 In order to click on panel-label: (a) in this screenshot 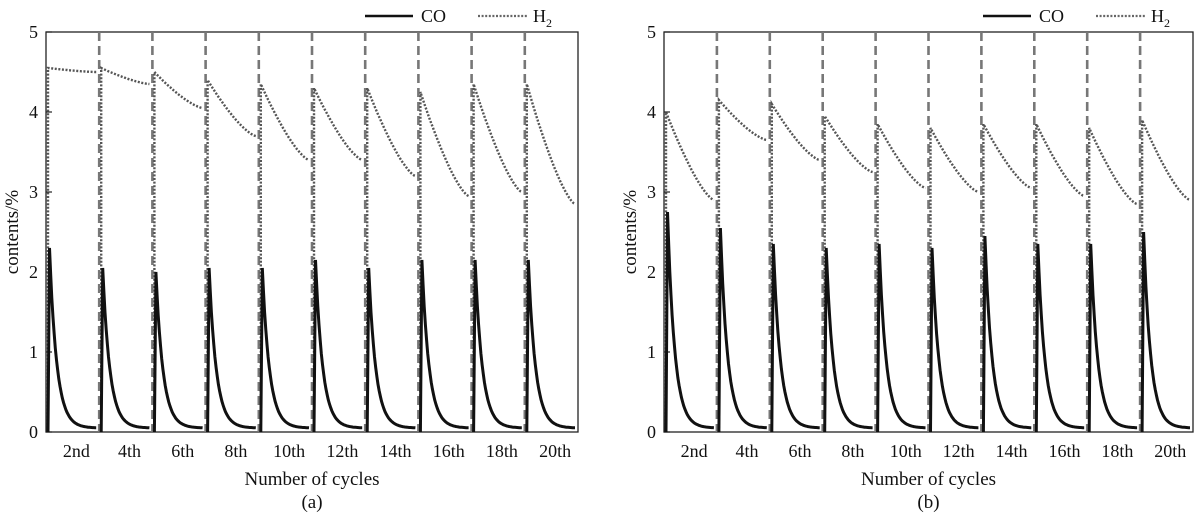, I will do `click(311, 502)`.